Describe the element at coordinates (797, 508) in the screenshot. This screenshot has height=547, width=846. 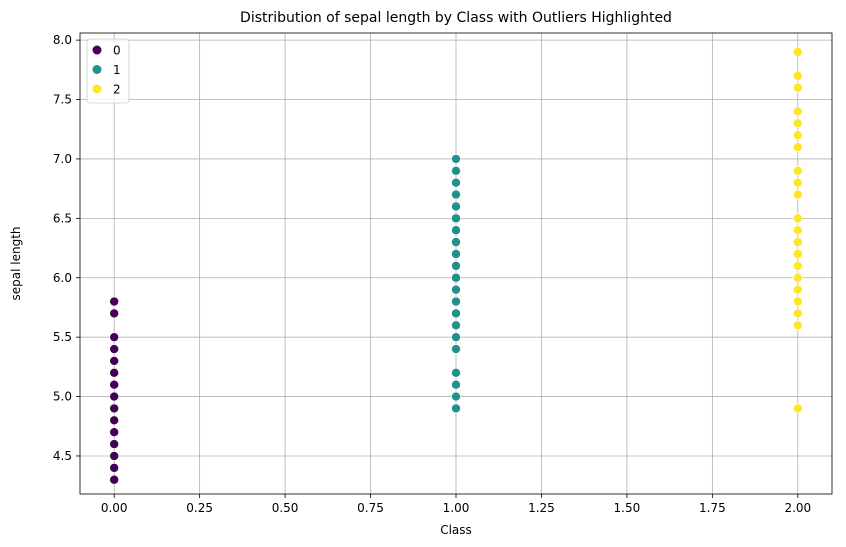
I see `x-tick-label: 2.00` at that location.